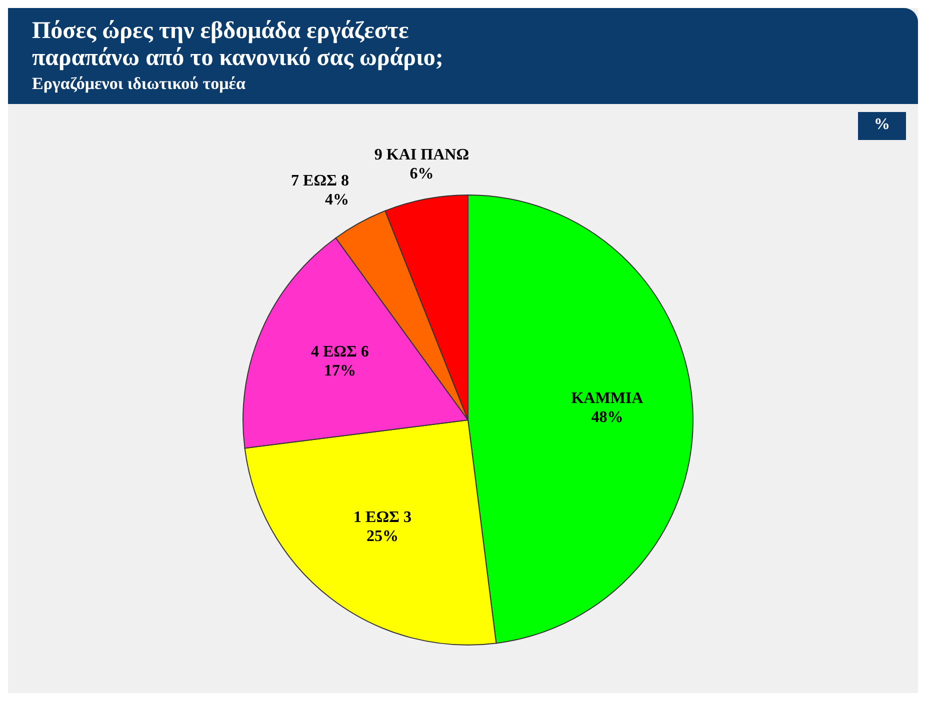 Image resolution: width=926 pixels, height=701 pixels. Describe the element at coordinates (339, 352) in the screenshot. I see `slice-label: 4 ΕΩΣ 6` at that location.